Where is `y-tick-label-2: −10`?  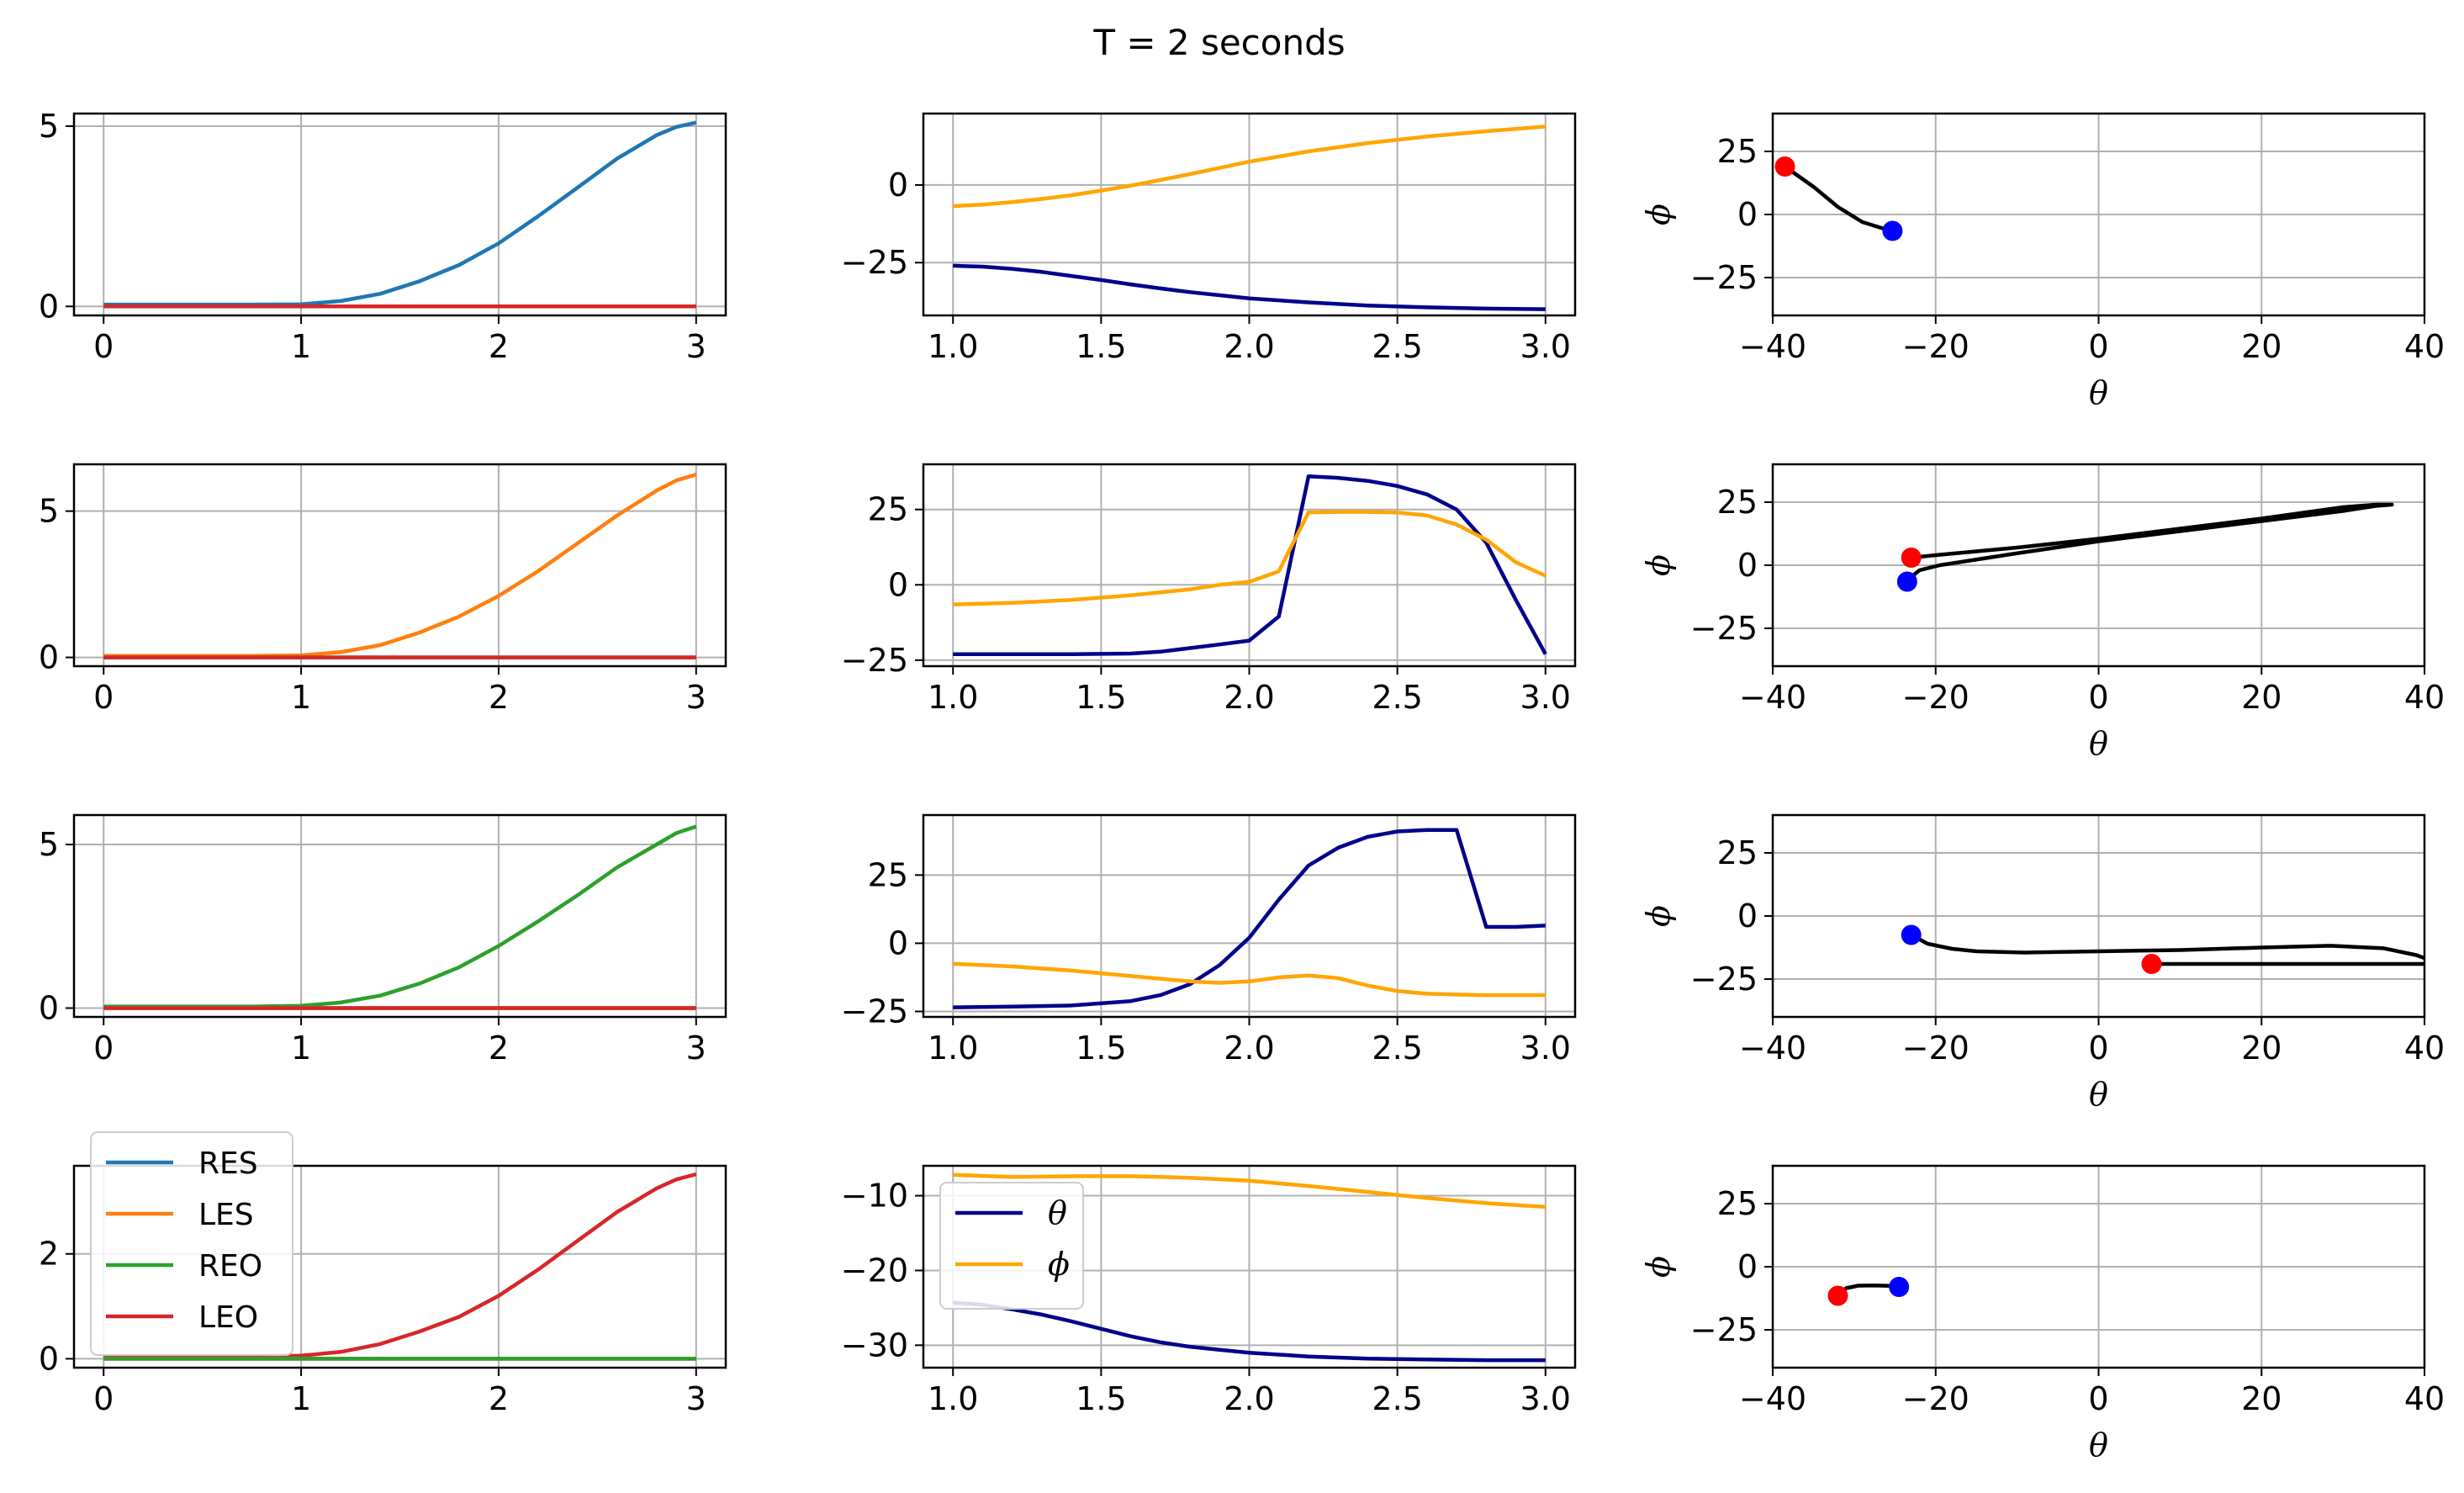
y-tick-label-2: −10 is located at coordinates (874, 1196).